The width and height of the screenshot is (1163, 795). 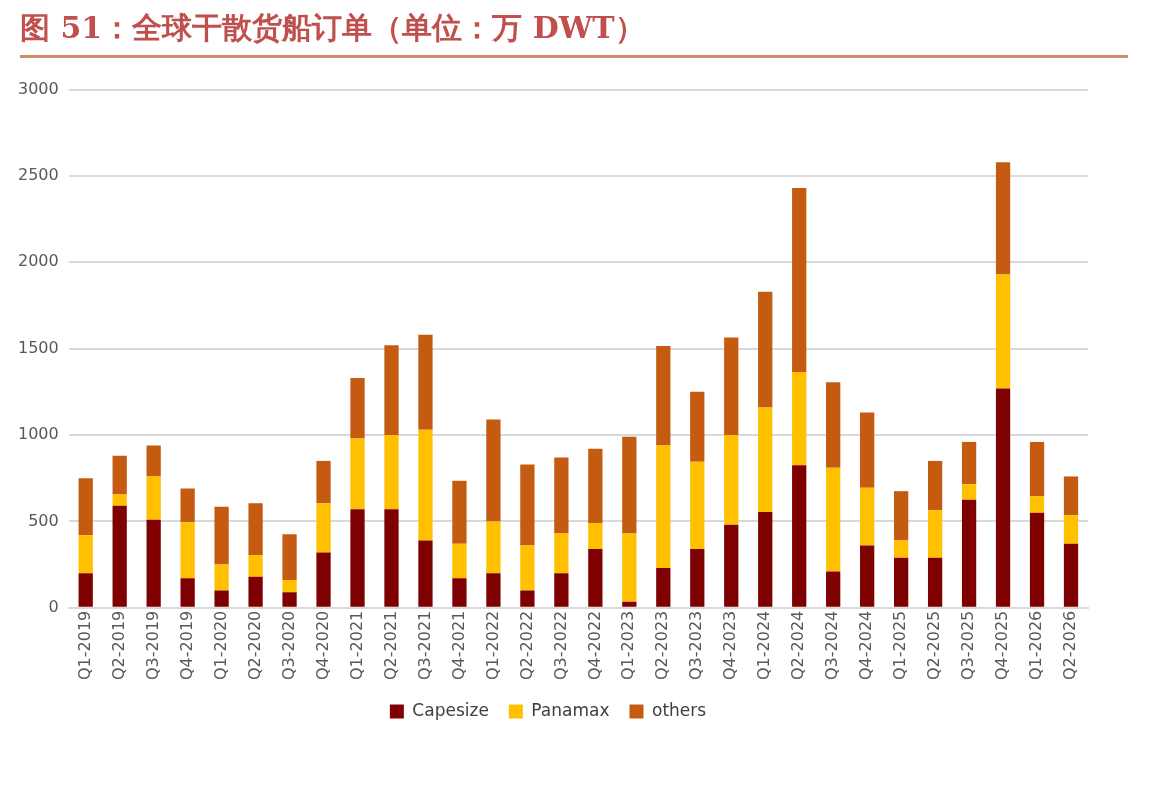 What do you see at coordinates (288, 645) in the screenshot?
I see `x-tick-label: Q3-2020` at bounding box center [288, 645].